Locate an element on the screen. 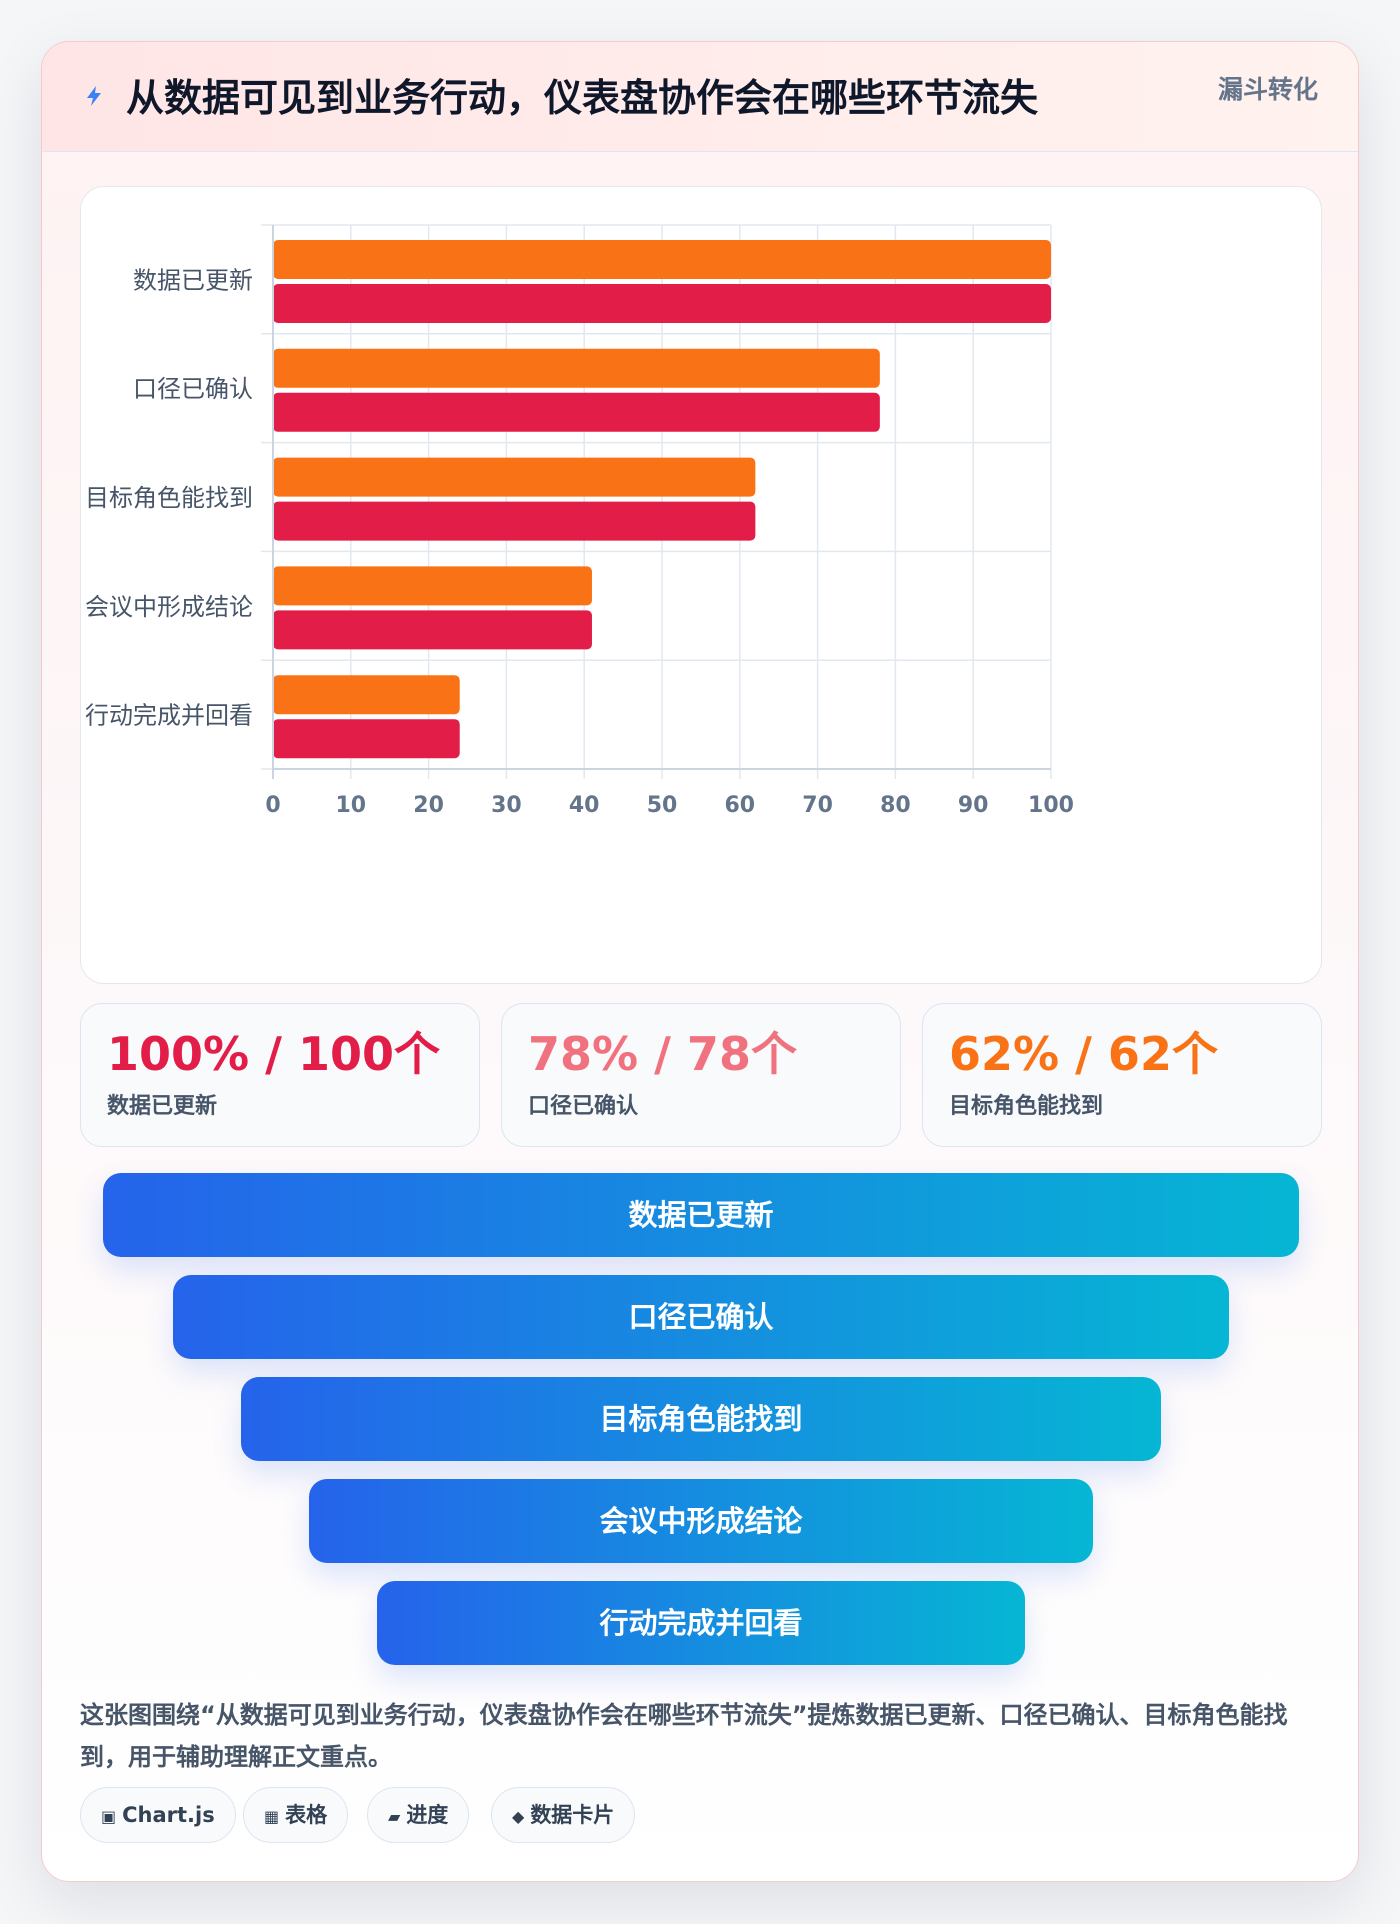 The height and width of the screenshot is (1924, 1400). x-tick-label: 50 is located at coordinates (662, 805).